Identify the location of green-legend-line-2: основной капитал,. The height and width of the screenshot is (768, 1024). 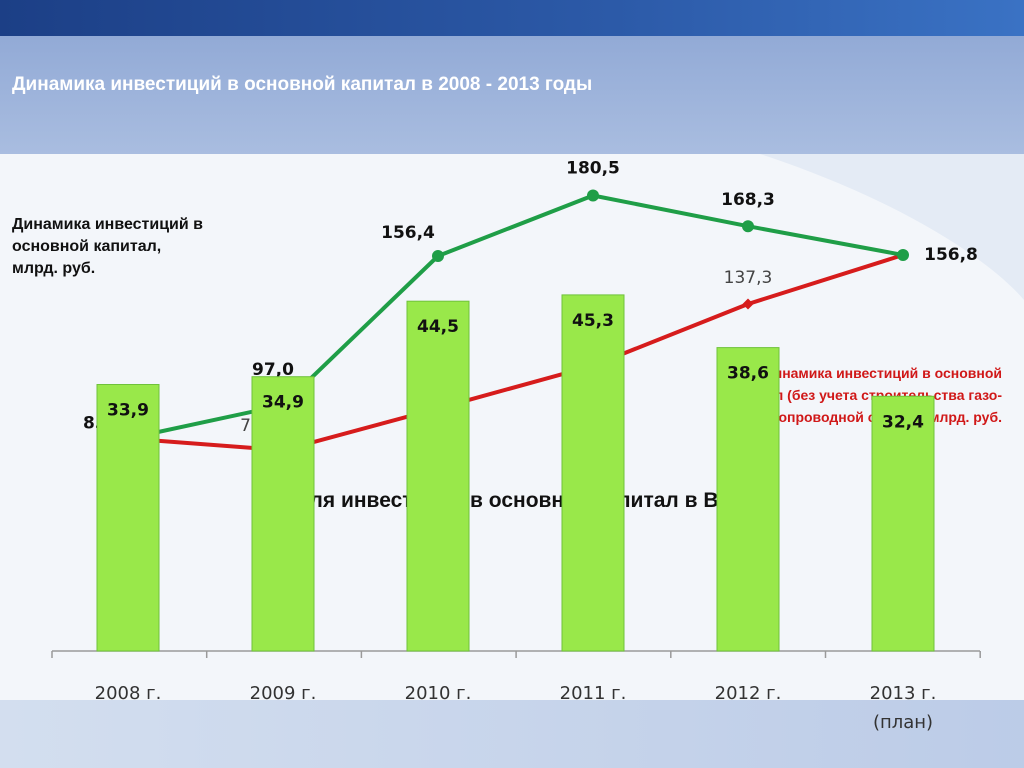
(87, 246).